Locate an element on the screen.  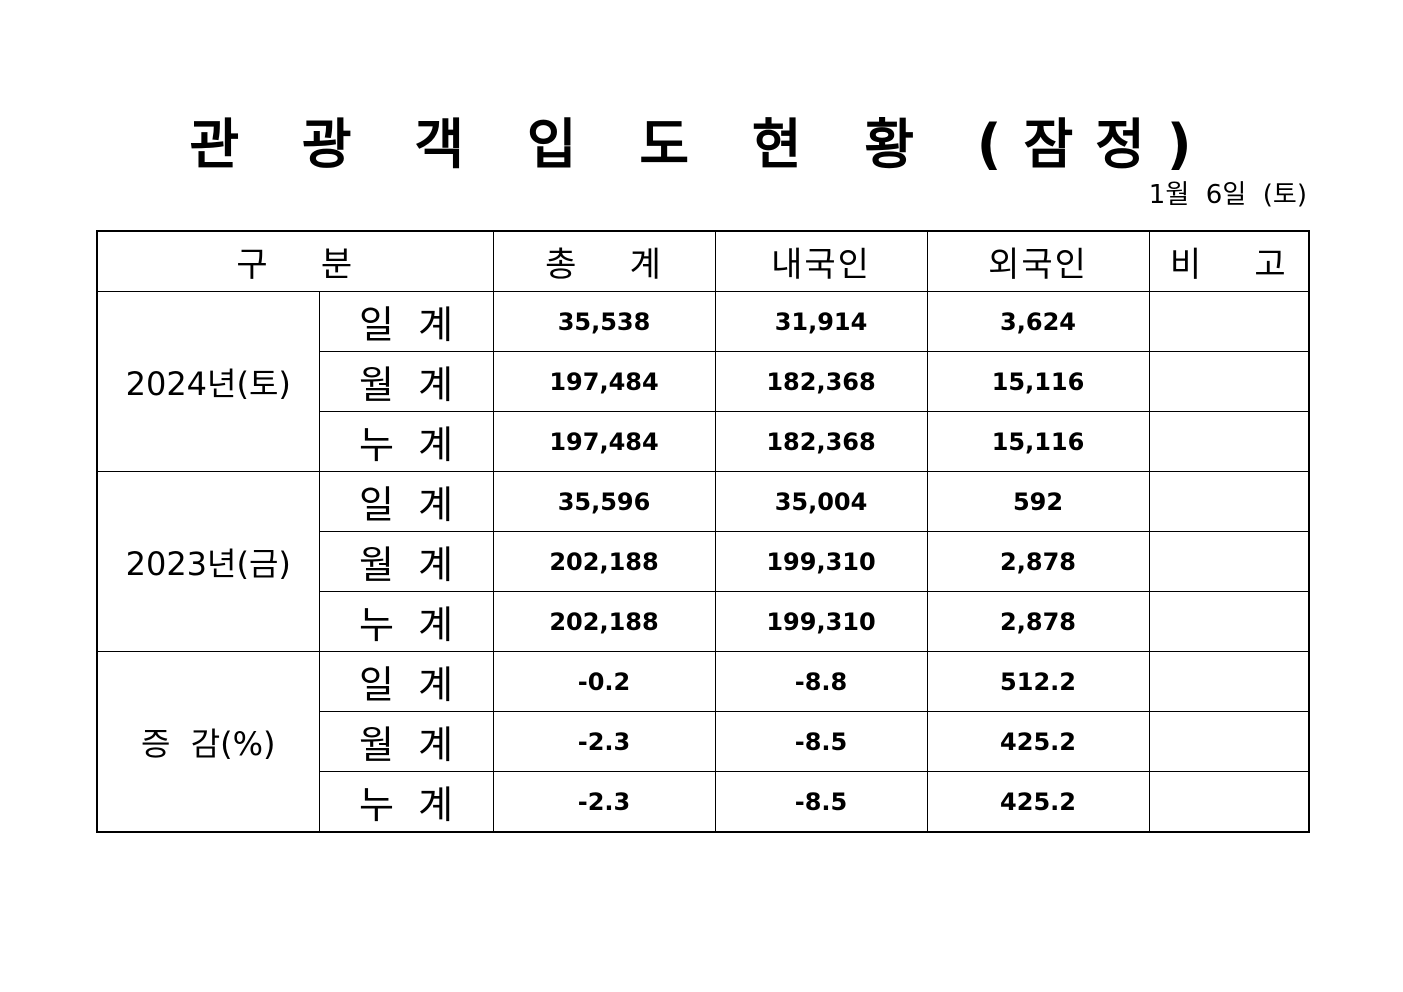
table-row: 누 계 197,484 182,368 15,116 is located at coordinates (703, 441).